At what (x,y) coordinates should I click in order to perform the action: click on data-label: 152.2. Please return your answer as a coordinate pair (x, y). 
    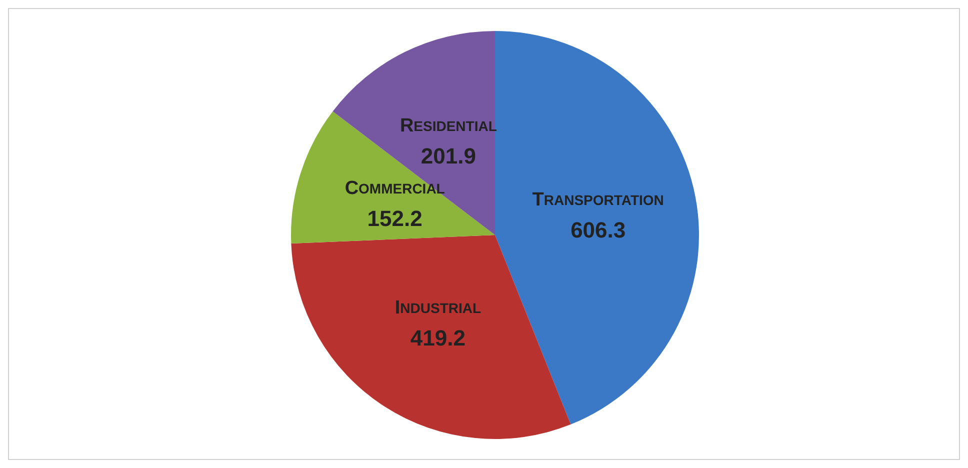
    Looking at the image, I should click on (394, 218).